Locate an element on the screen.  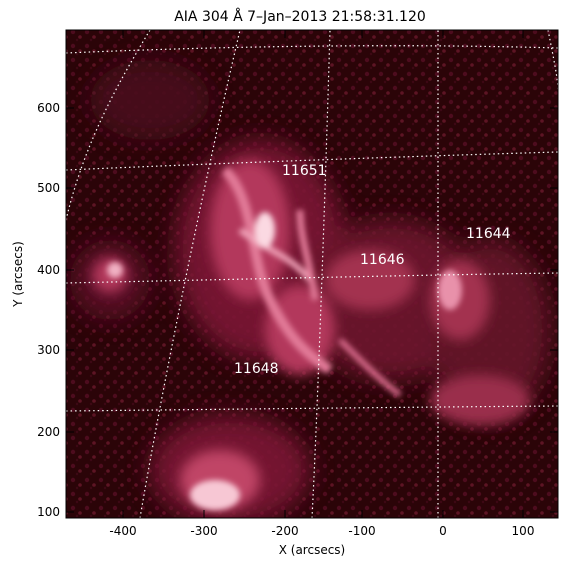
x-tick-label: -200 is located at coordinates (284, 531).